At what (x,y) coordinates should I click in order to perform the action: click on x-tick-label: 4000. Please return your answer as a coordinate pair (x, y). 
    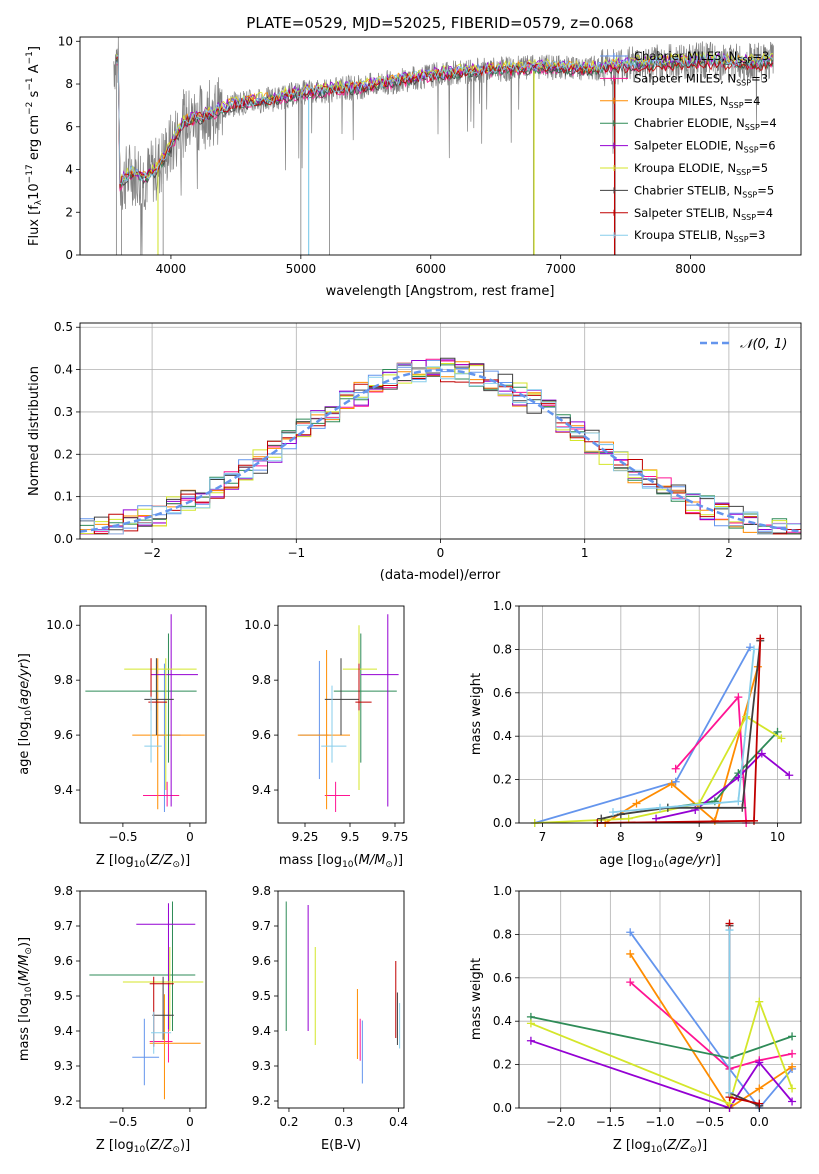
    Looking at the image, I should click on (171, 269).